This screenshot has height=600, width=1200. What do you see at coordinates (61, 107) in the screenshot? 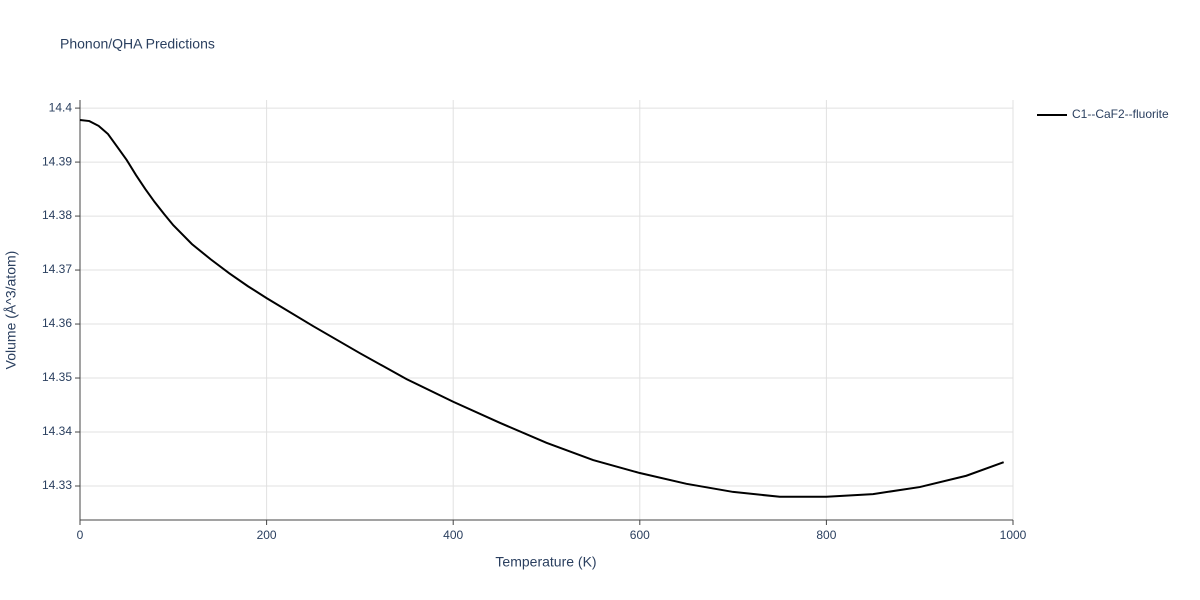
I see `y-tick-label: 14.4` at bounding box center [61, 107].